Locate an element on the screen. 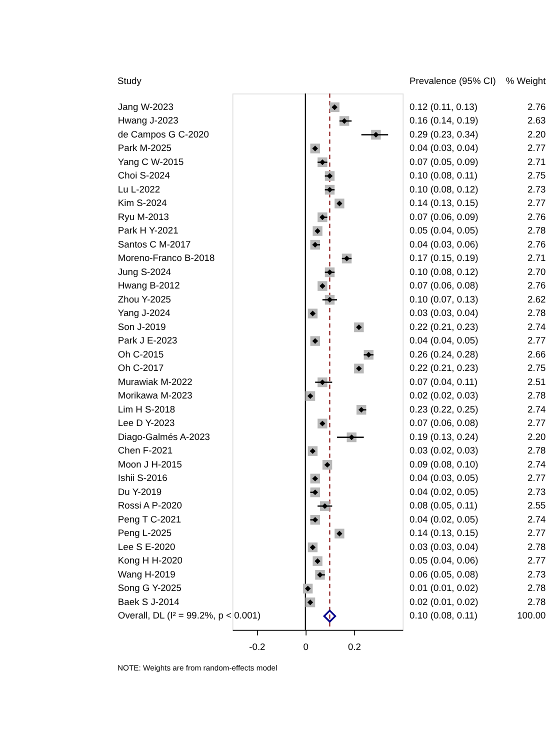 The image size is (550, 736). y-tick-label: Morikawa M-2023 is located at coordinates (155, 395).